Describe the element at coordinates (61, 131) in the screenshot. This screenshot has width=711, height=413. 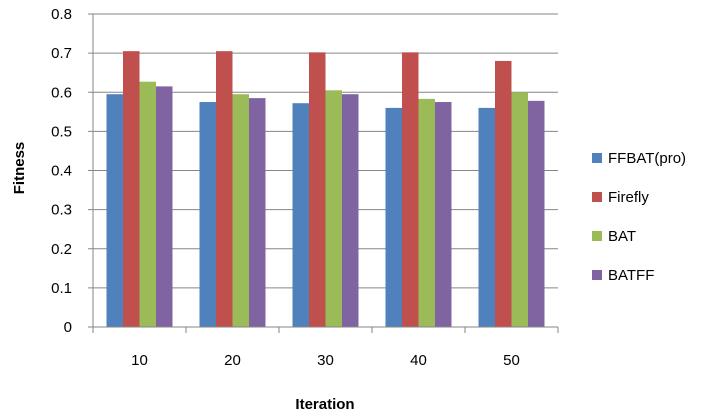
I see `y-tick-label: 0.5` at that location.